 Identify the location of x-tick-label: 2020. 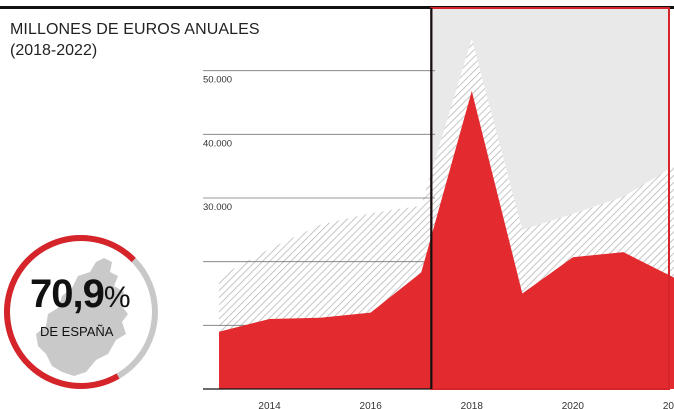
(573, 405).